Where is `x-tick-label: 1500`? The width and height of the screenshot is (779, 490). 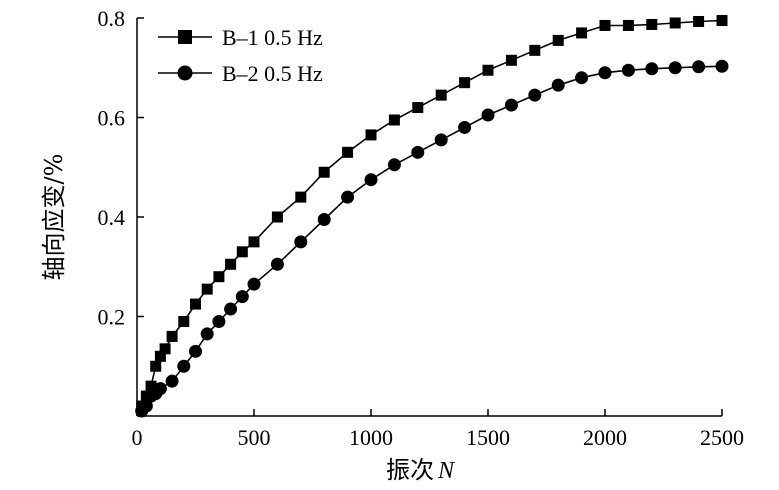
x-tick-label: 1500 is located at coordinates (488, 437).